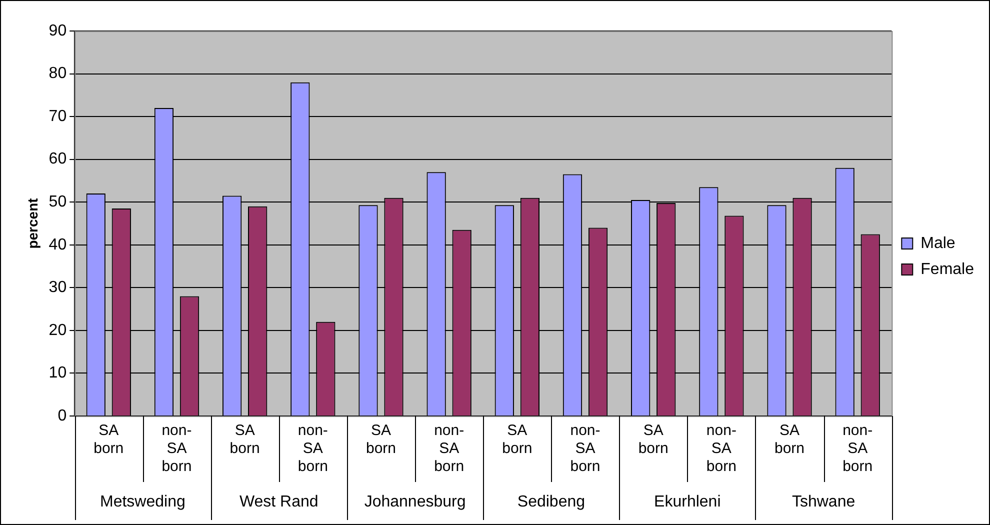  What do you see at coordinates (57, 202) in the screenshot?
I see `y-tick-label: 50` at bounding box center [57, 202].